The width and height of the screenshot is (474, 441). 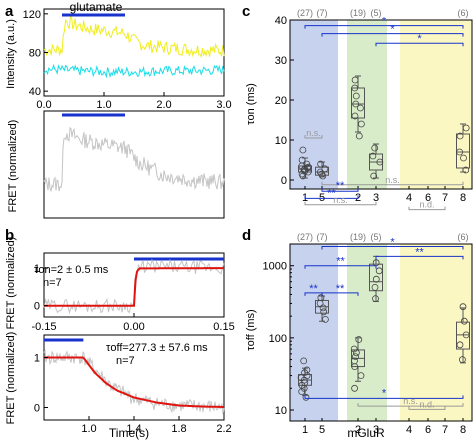 What do you see at coordinates (463, 237) in the screenshot?
I see `count-label-d: (6)` at bounding box center [463, 237].